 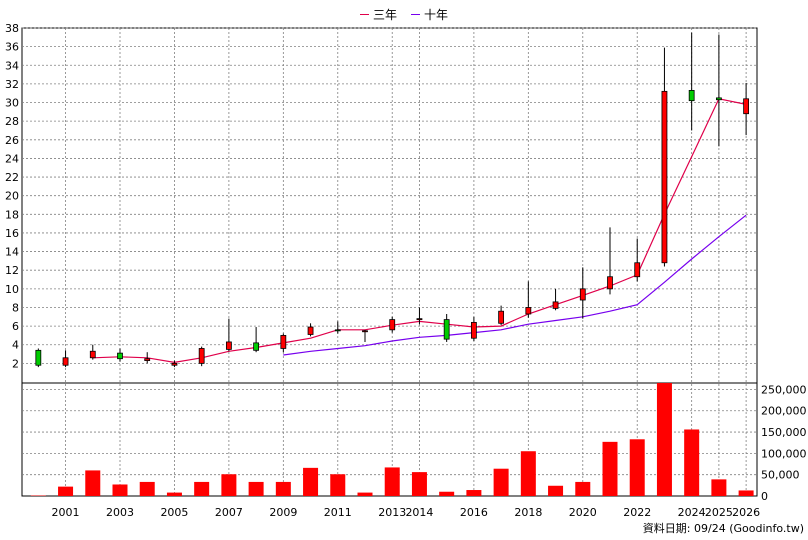 What do you see at coordinates (12, 47) in the screenshot?
I see `price-tick-label: 36` at bounding box center [12, 47].